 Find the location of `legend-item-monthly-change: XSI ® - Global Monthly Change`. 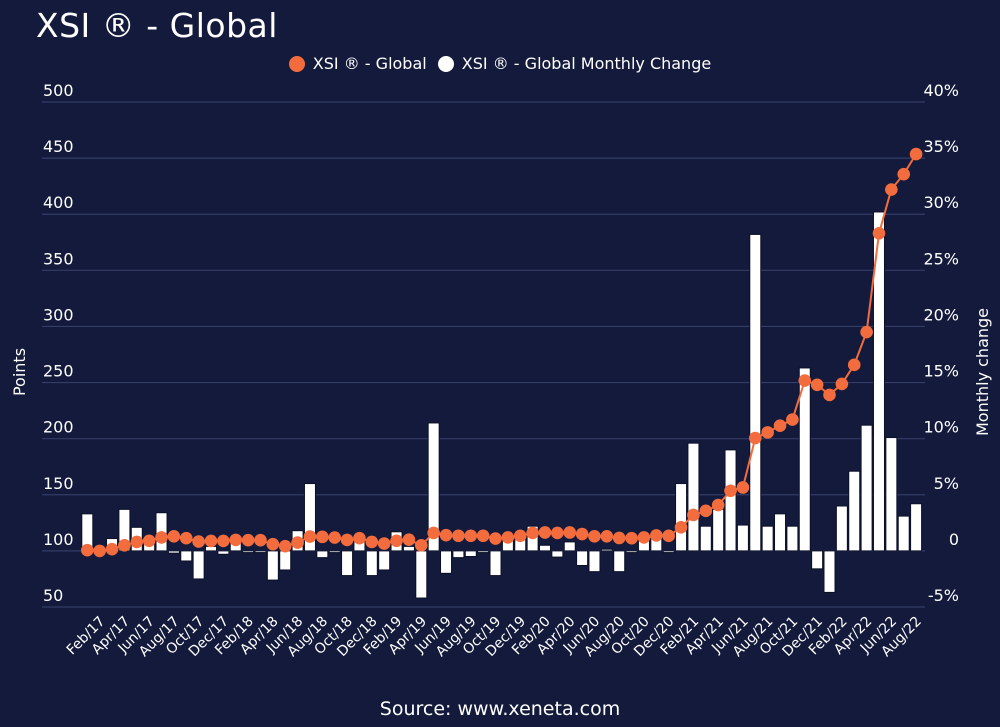

legend-item-monthly-change: XSI ® - Global Monthly Change is located at coordinates (574, 63).